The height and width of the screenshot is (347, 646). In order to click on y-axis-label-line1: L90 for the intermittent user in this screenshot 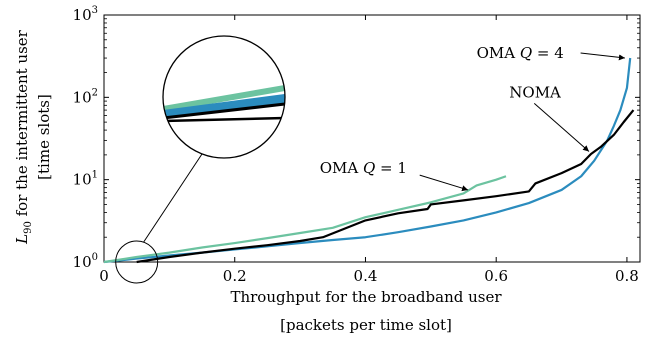, I will do `click(23, 137)`.